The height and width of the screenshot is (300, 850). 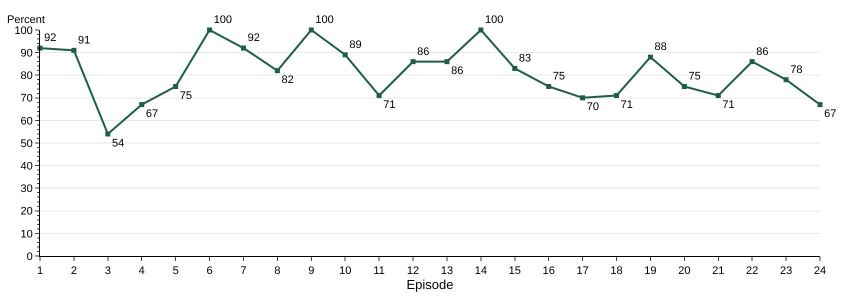 I want to click on x-tick-label: 24, so click(x=820, y=271).